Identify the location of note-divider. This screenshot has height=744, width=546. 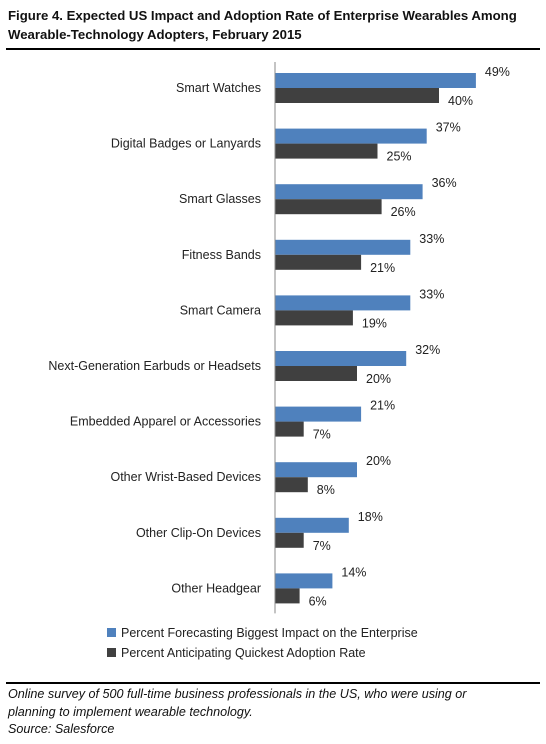
(273, 683).